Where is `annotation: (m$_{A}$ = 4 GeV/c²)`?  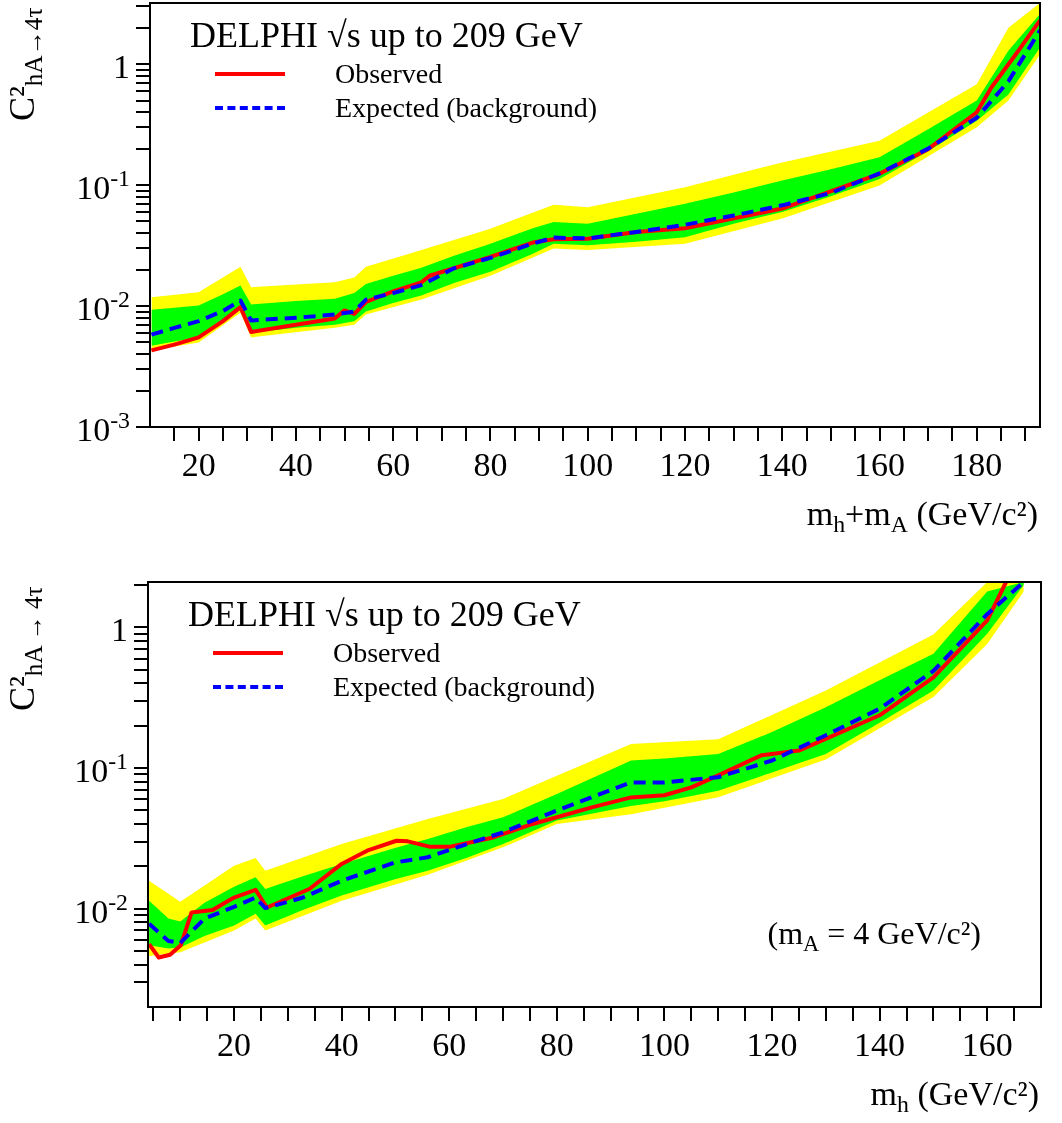
annotation: (m$_{A}$ = 4 GeV/c²) is located at coordinates (874, 935).